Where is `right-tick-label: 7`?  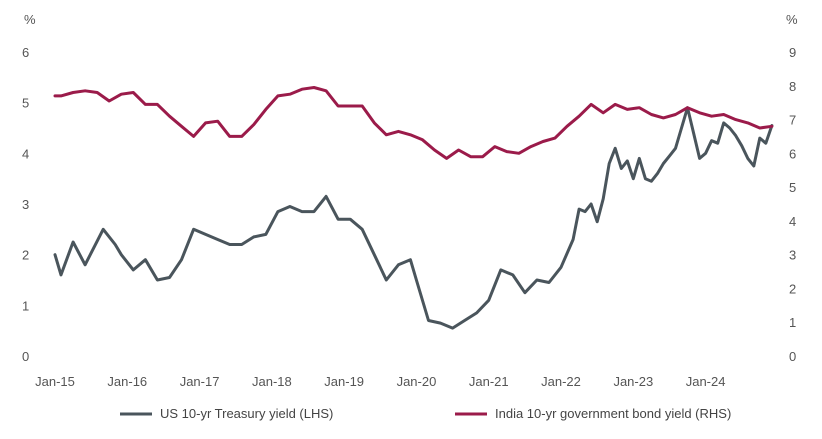 right-tick-label: 7 is located at coordinates (792, 120).